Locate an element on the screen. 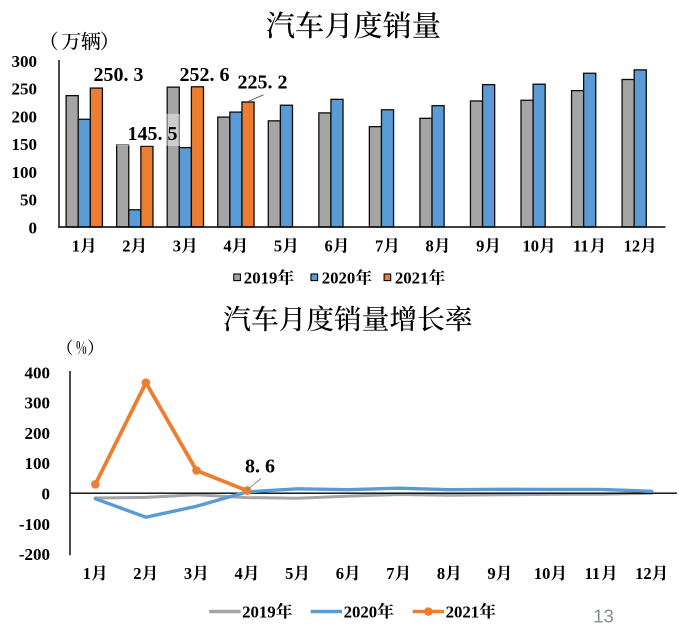 The width and height of the screenshot is (700, 637). svg-text: 50 is located at coordinates (28, 200).